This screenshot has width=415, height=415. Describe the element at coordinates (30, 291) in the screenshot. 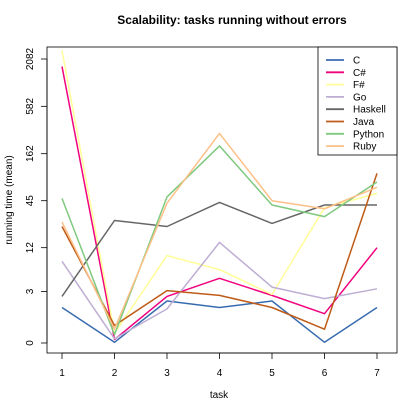

I see `y-tick-label: 3` at that location.